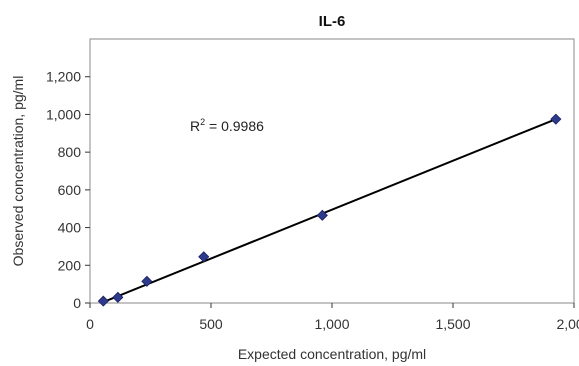 The width and height of the screenshot is (579, 366). Describe the element at coordinates (77, 303) in the screenshot. I see `y-tick-label: 0` at that location.